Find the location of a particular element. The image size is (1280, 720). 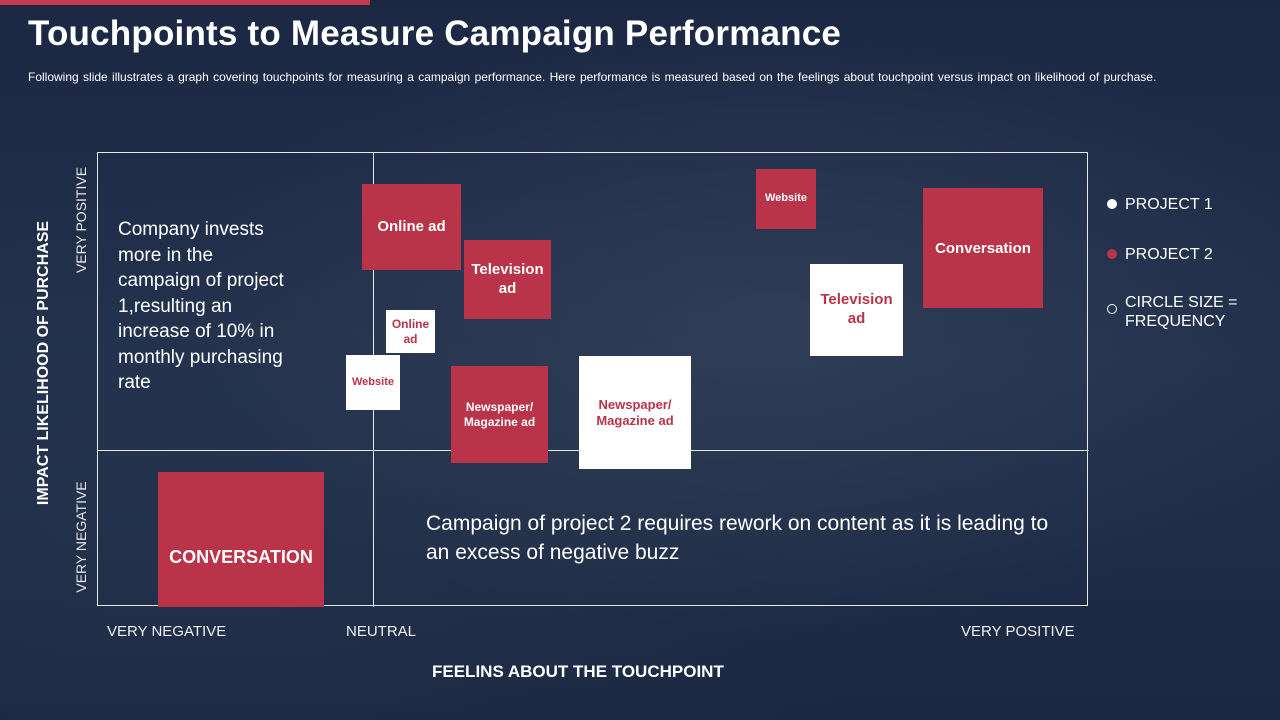

red-dot-icon is located at coordinates (1112, 254).